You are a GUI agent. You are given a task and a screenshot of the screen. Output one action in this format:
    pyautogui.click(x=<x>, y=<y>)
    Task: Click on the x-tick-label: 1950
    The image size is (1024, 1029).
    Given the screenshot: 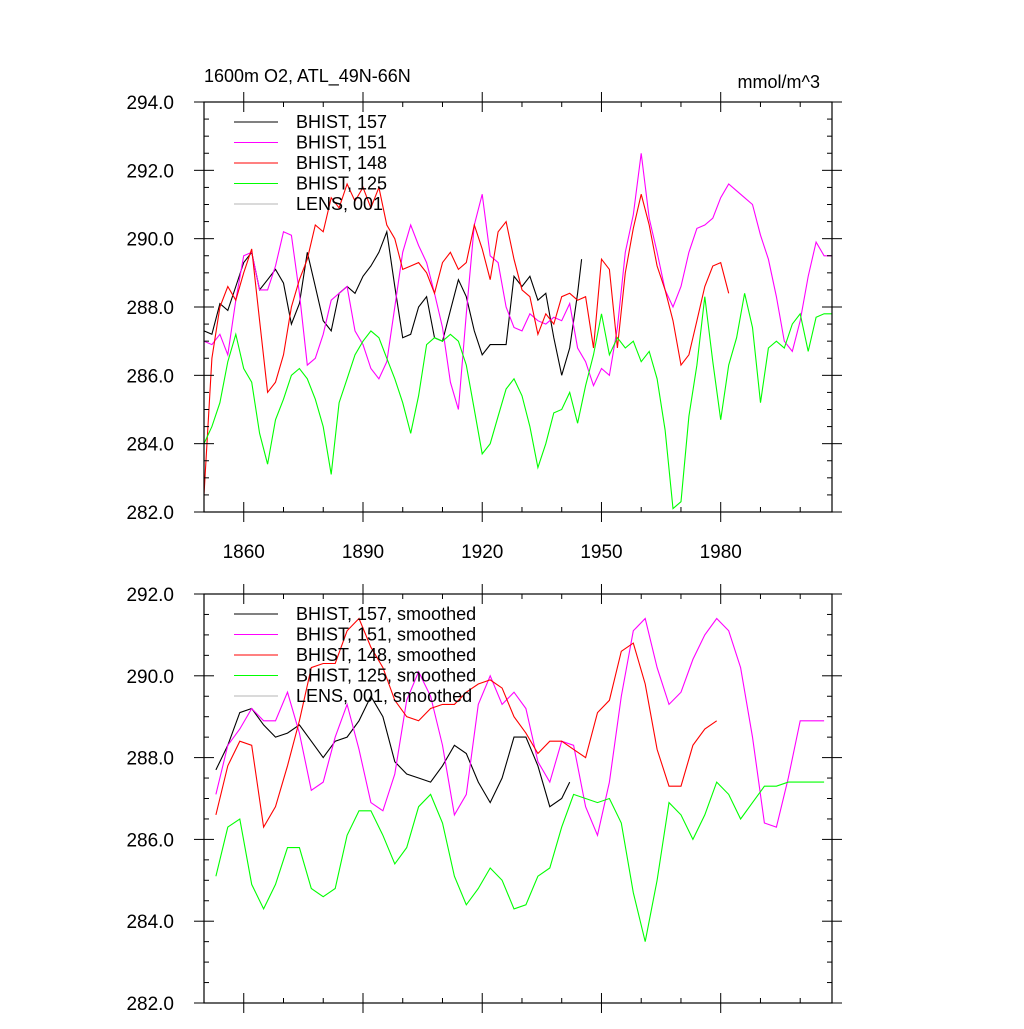 What is the action you would take?
    pyautogui.click(x=601, y=552)
    